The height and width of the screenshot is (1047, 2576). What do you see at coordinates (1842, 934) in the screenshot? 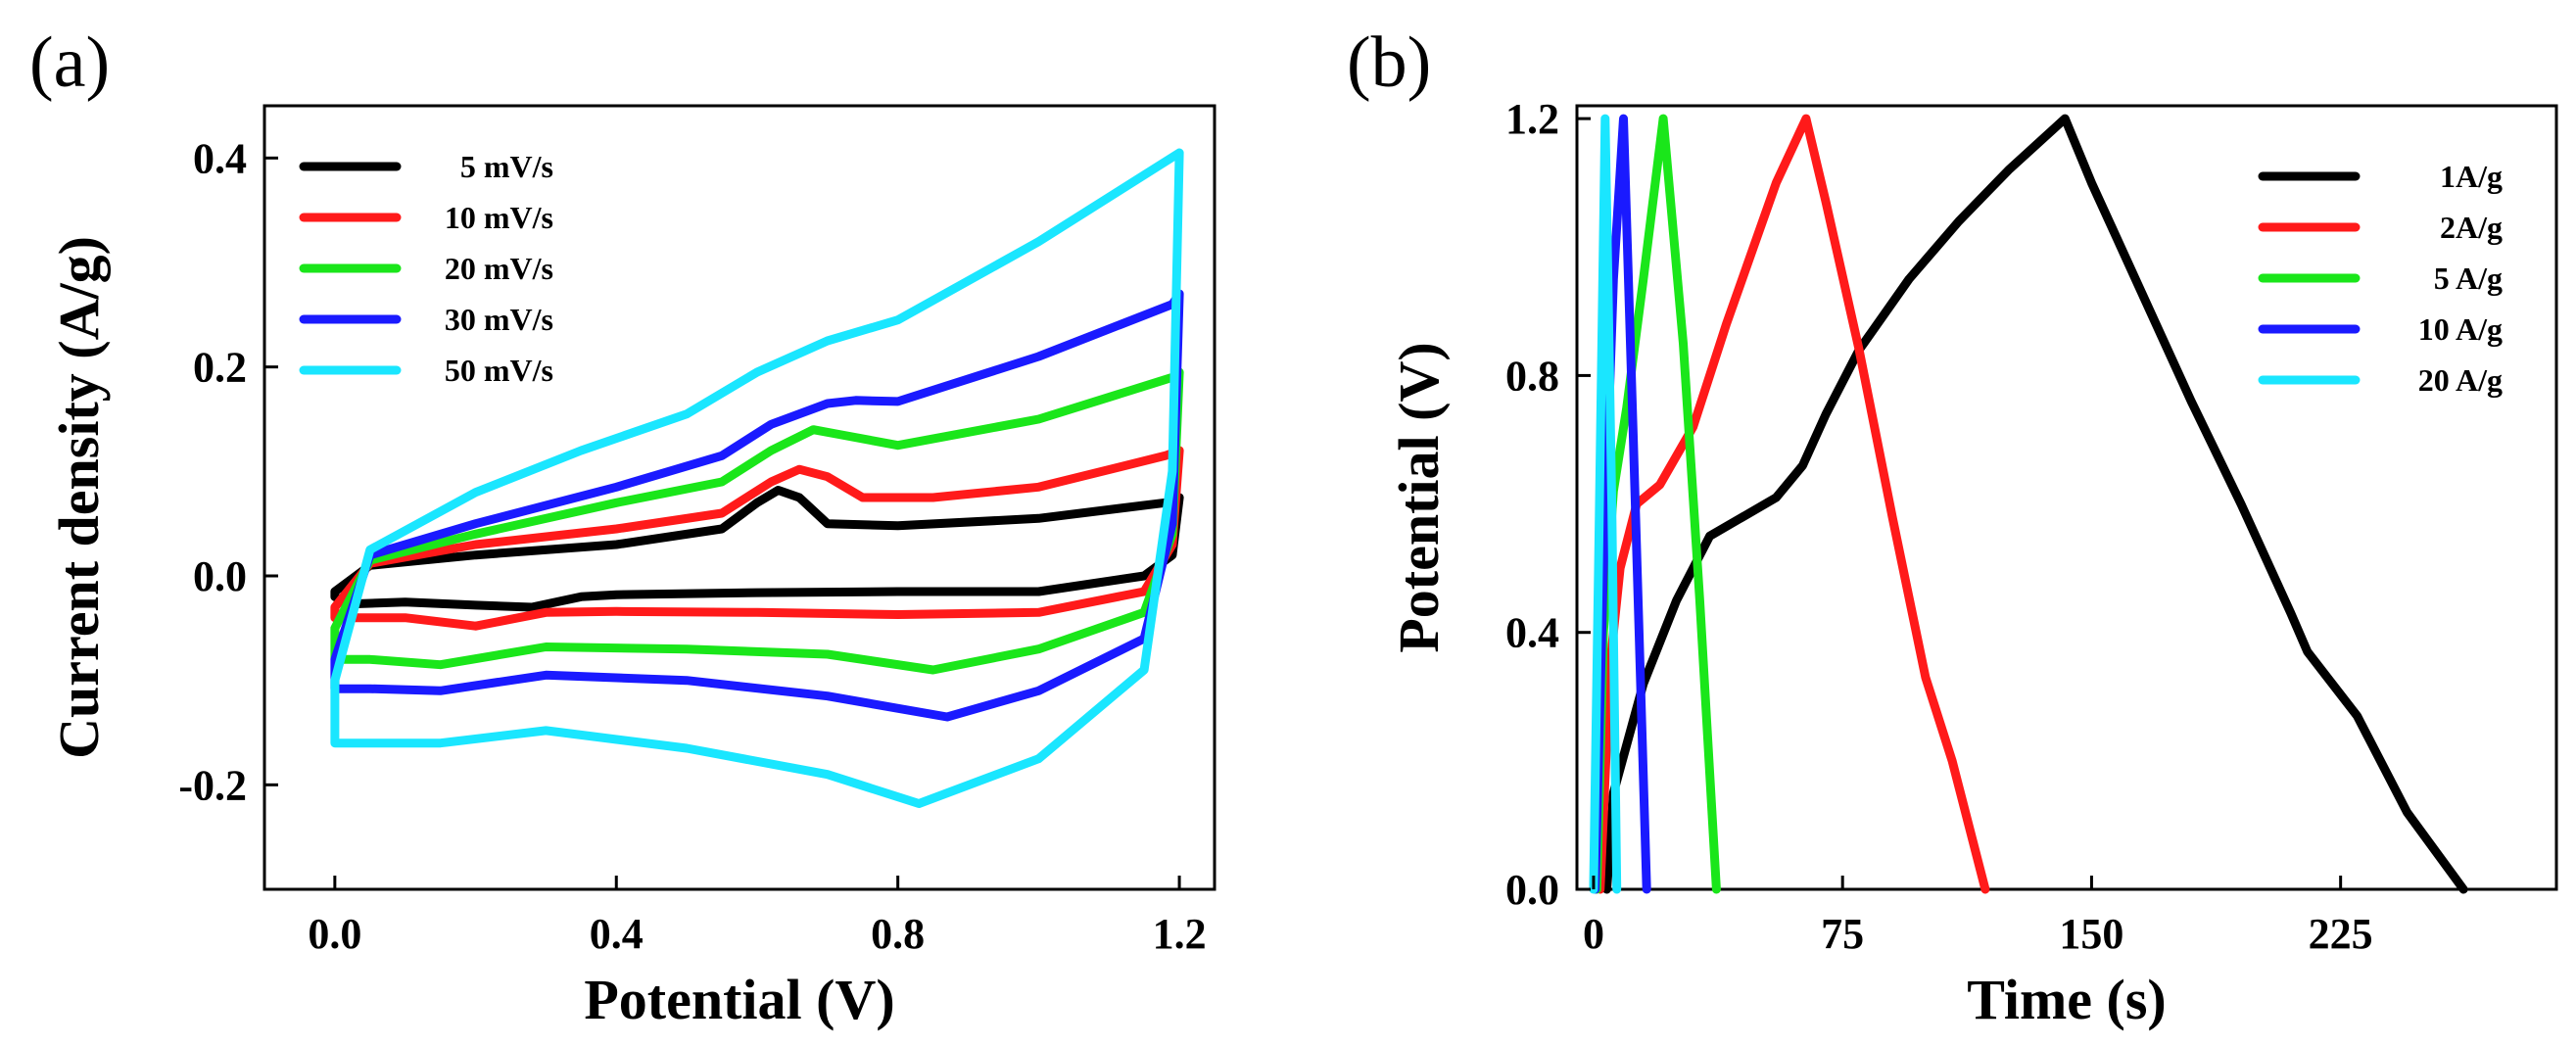
I see `b-x-tick-label: 75` at bounding box center [1842, 934].